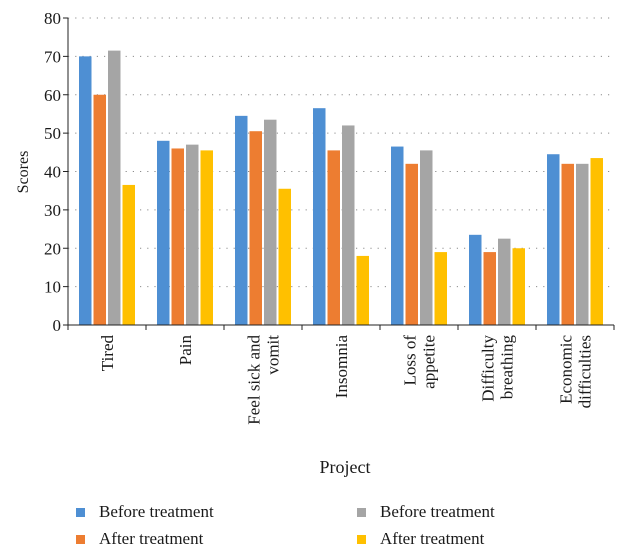 This screenshot has width=623, height=550. I want to click on x-tick-label-line: Loss of, so click(410, 360).